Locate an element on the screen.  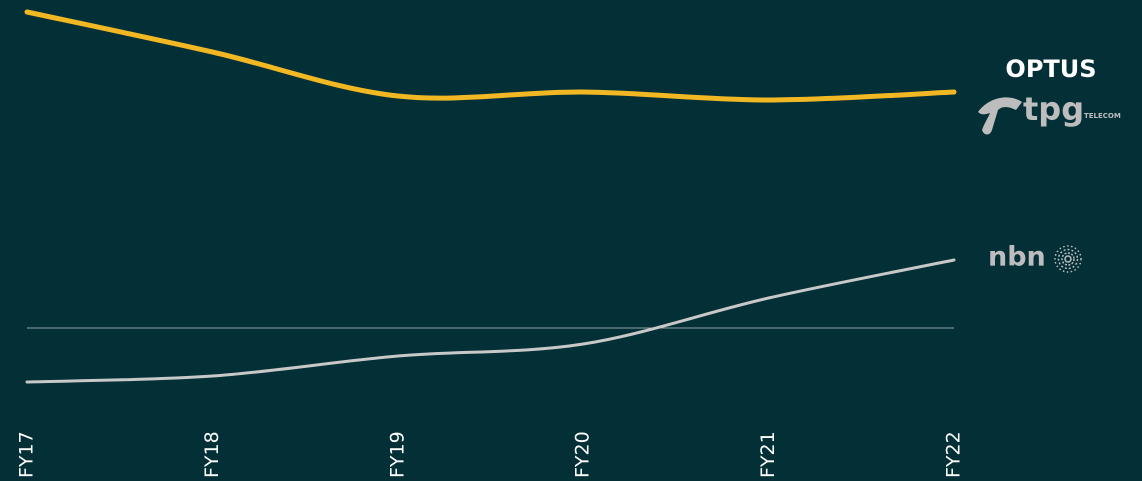
x-tick-label: FY21 is located at coordinates (768, 454).